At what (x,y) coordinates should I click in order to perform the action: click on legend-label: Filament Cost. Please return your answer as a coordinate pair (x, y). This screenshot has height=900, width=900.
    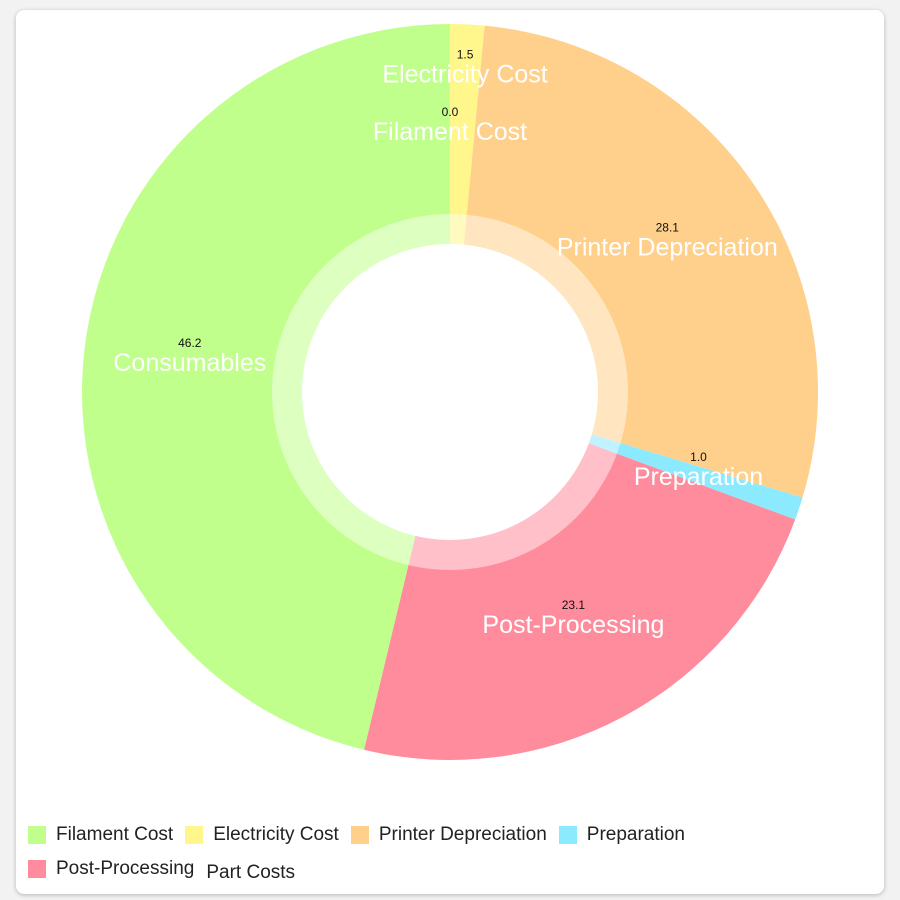
    Looking at the image, I should click on (115, 834).